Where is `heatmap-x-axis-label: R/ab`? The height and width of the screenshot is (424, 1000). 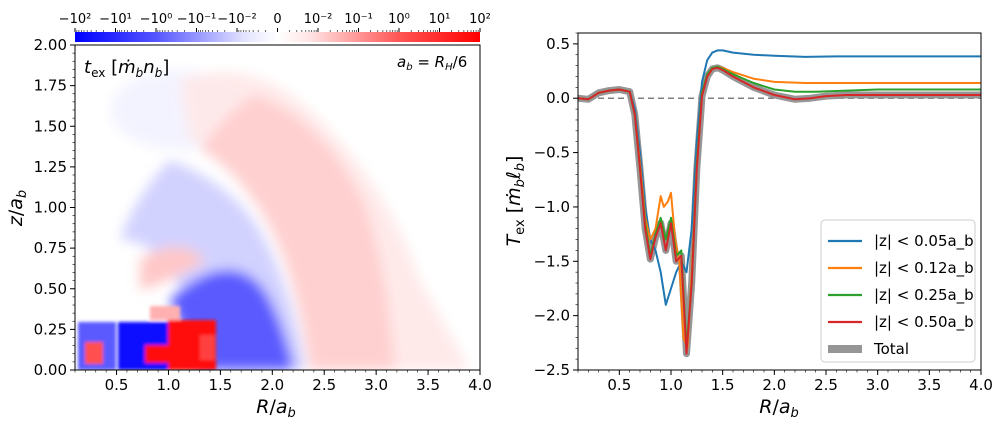
heatmap-x-axis-label: R/ab is located at coordinates (276, 408).